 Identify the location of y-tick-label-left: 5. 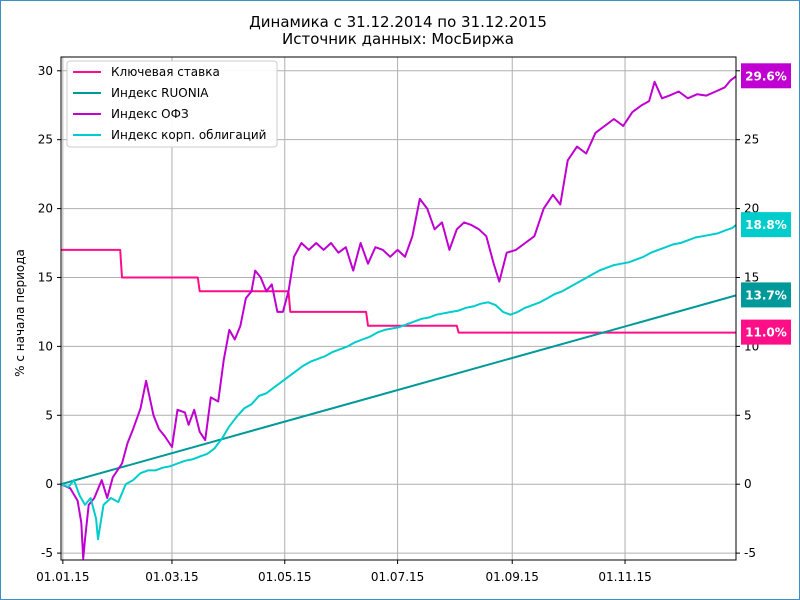
(49, 415).